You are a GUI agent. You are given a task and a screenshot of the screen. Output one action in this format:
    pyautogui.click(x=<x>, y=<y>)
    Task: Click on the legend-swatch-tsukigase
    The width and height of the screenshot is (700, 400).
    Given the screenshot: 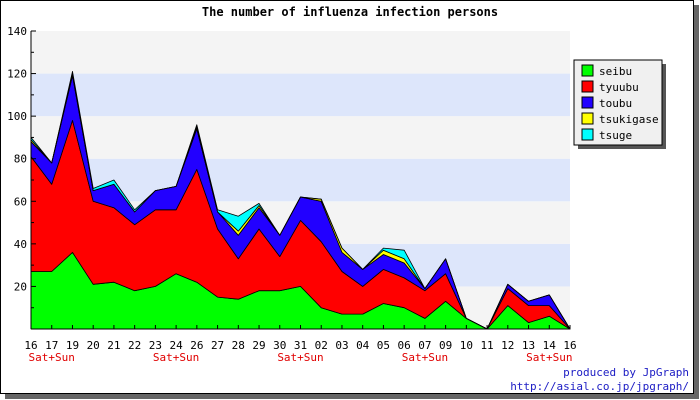 What is the action you would take?
    pyautogui.click(x=587, y=118)
    